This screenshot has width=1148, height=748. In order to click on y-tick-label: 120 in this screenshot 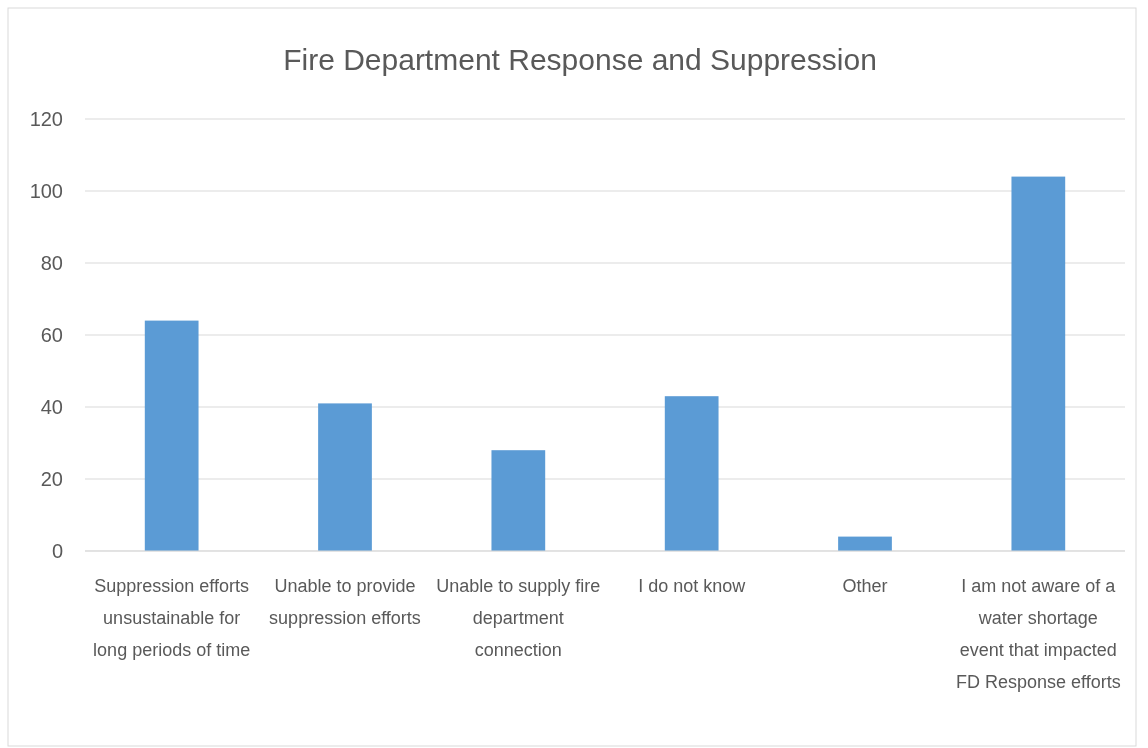, I will do `click(46, 119)`.